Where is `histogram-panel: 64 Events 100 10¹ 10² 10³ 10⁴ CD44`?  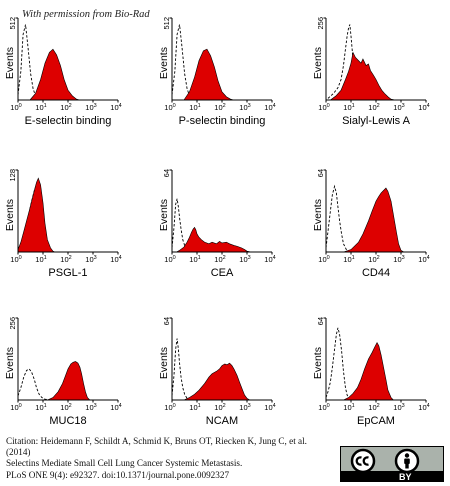 histogram-panel: 64 Events 100 10¹ 10² 10³ 10⁴ CD44 is located at coordinates (371, 224).